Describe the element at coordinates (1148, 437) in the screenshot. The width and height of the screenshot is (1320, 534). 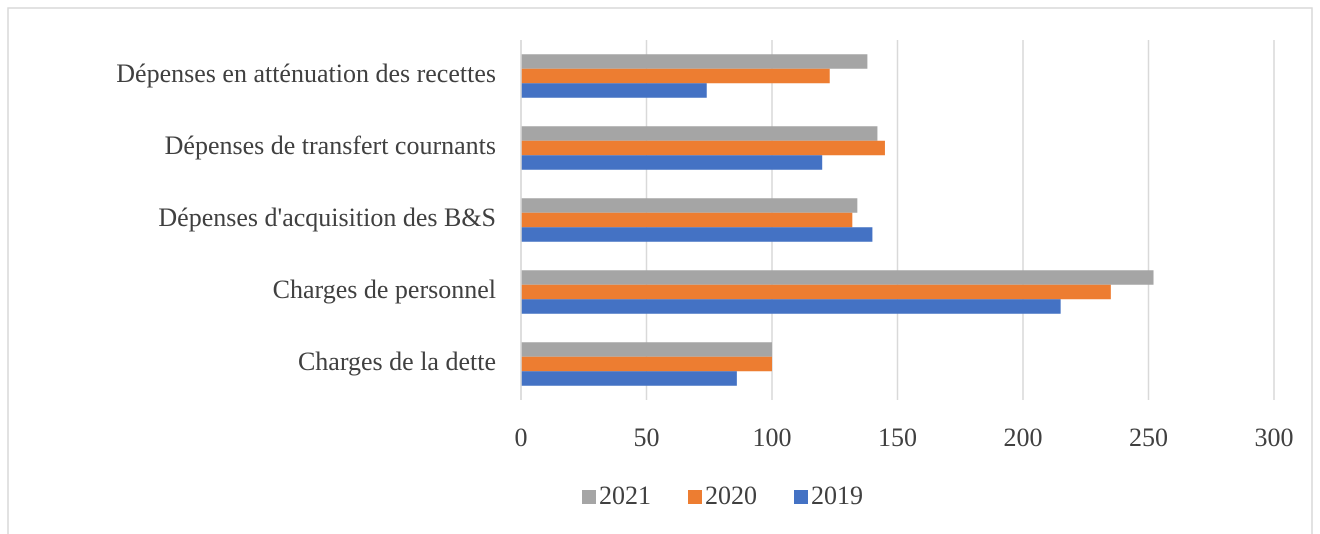
I see `x-tick-label: 250` at that location.